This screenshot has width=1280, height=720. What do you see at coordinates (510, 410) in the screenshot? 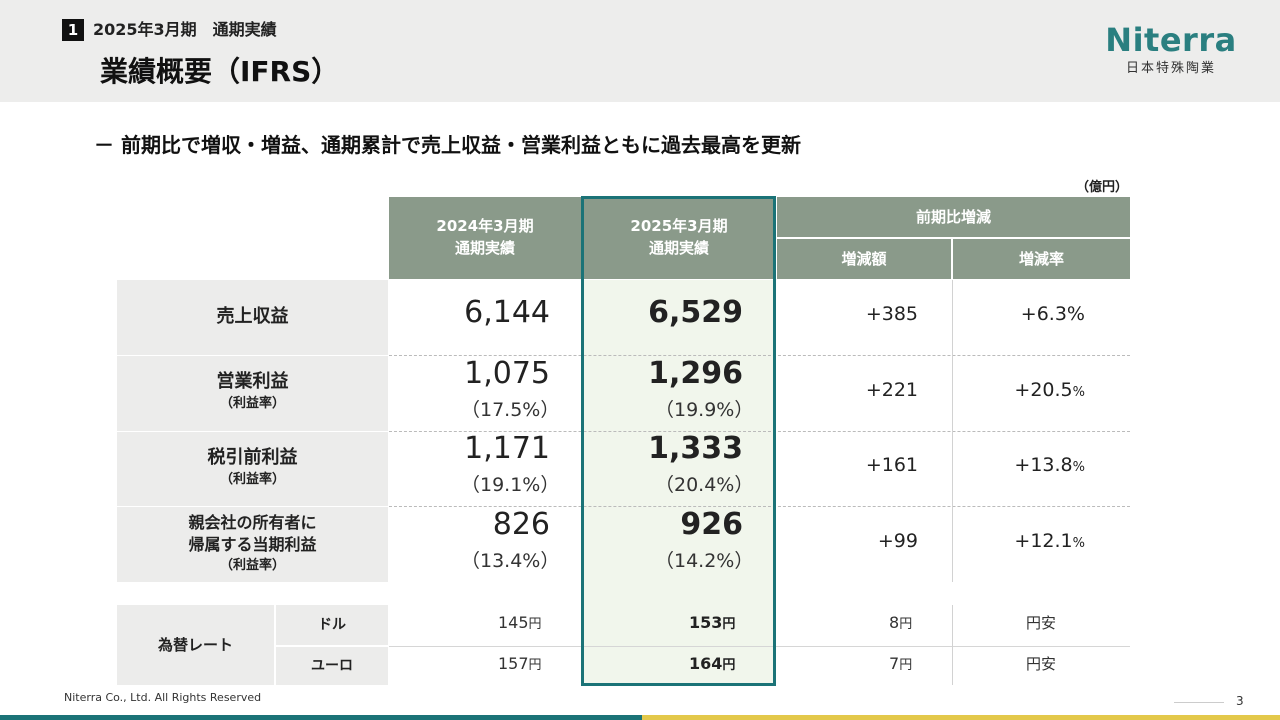
I see `margin-prev: （17.5%）` at bounding box center [510, 410].